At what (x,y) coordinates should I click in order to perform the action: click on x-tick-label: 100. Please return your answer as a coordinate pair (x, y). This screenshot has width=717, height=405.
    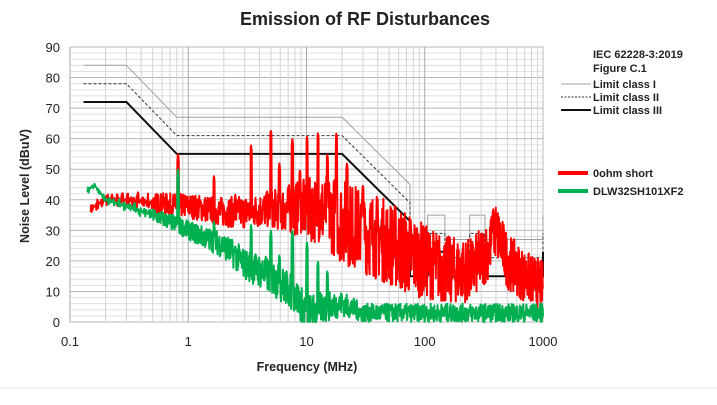
    Looking at the image, I should click on (425, 341).